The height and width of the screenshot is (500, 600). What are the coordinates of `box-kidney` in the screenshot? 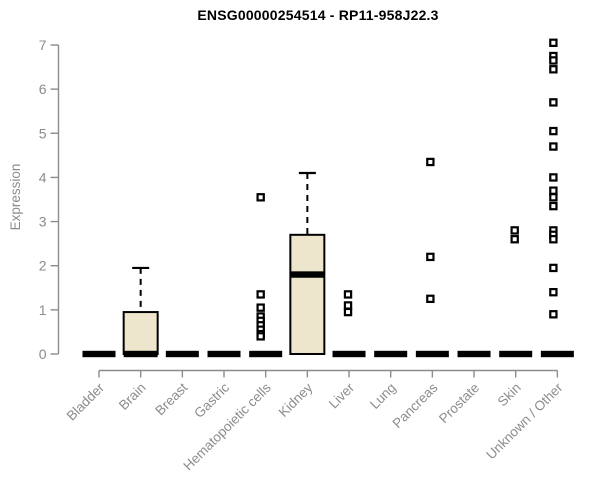 It's located at (307, 294).